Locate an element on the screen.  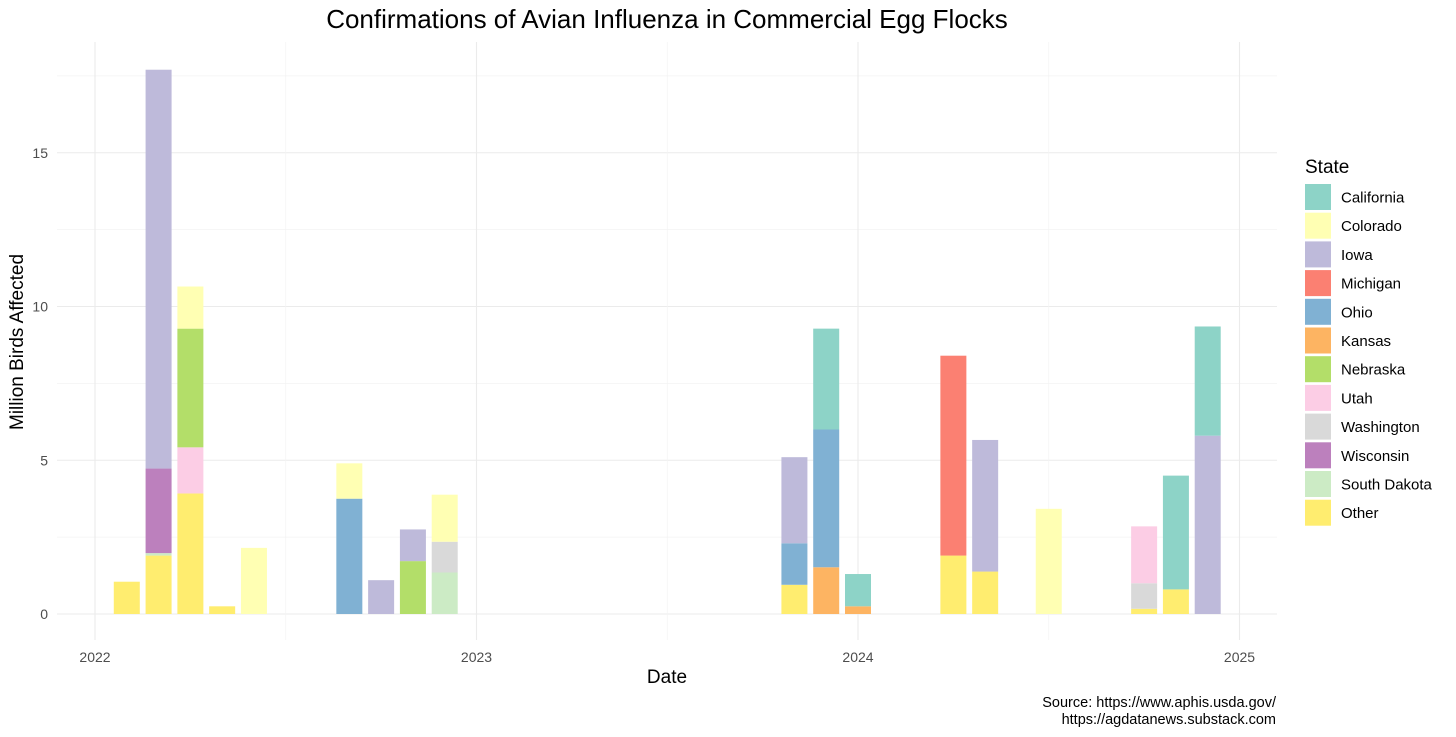
legend-label: Nebraska is located at coordinates (1373, 370).